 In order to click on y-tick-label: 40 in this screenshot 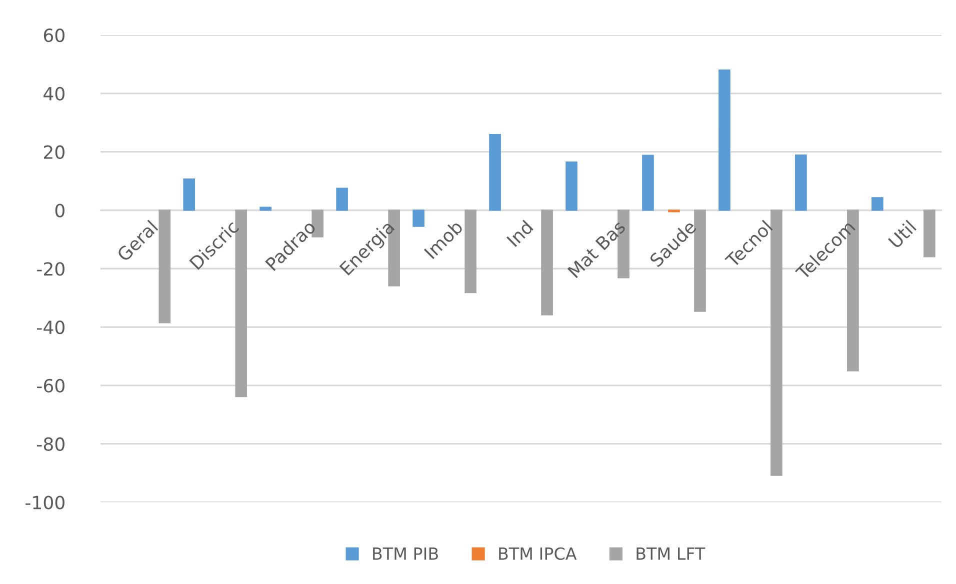, I will do `click(54, 93)`.